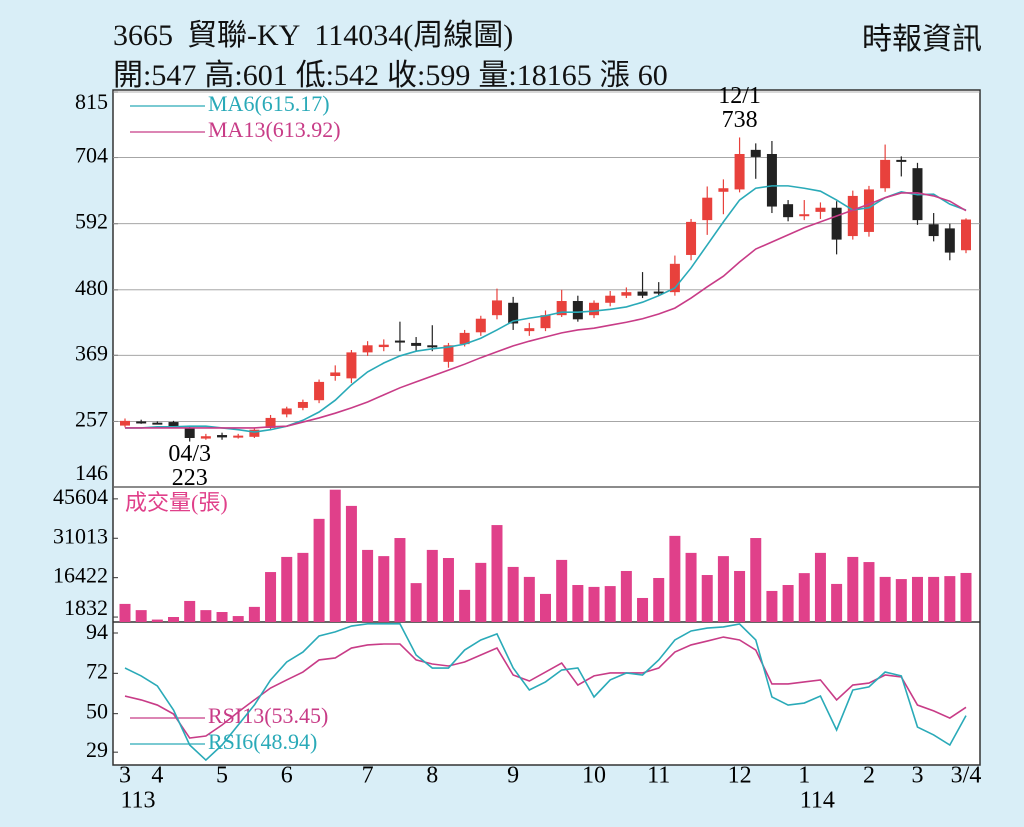  Describe the element at coordinates (157, 776) in the screenshot. I see `x-tick-label: 4` at that location.